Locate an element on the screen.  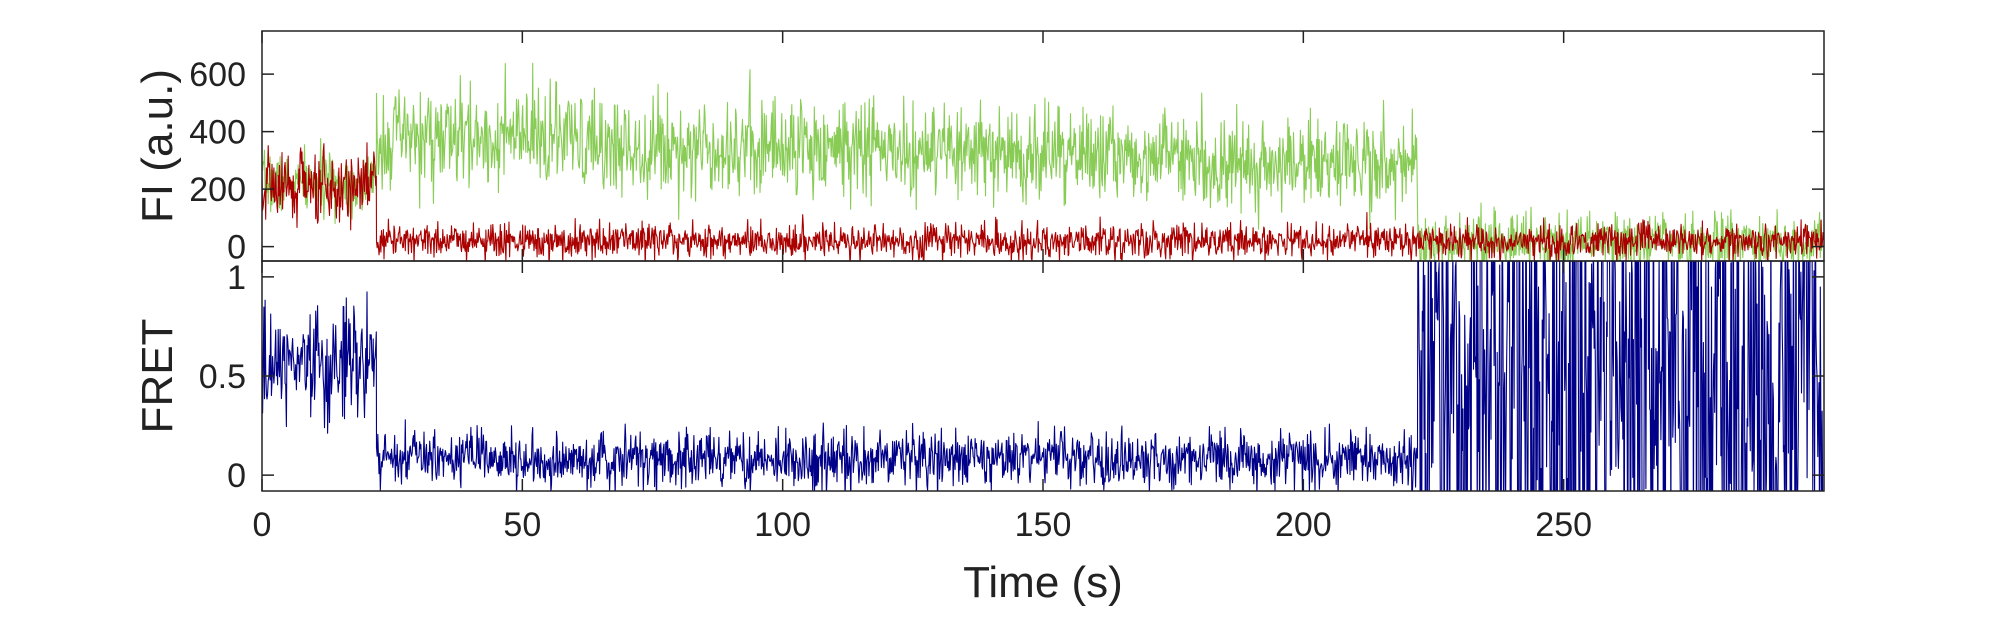
fret-y-axis-label: FRET is located at coordinates (157, 376).